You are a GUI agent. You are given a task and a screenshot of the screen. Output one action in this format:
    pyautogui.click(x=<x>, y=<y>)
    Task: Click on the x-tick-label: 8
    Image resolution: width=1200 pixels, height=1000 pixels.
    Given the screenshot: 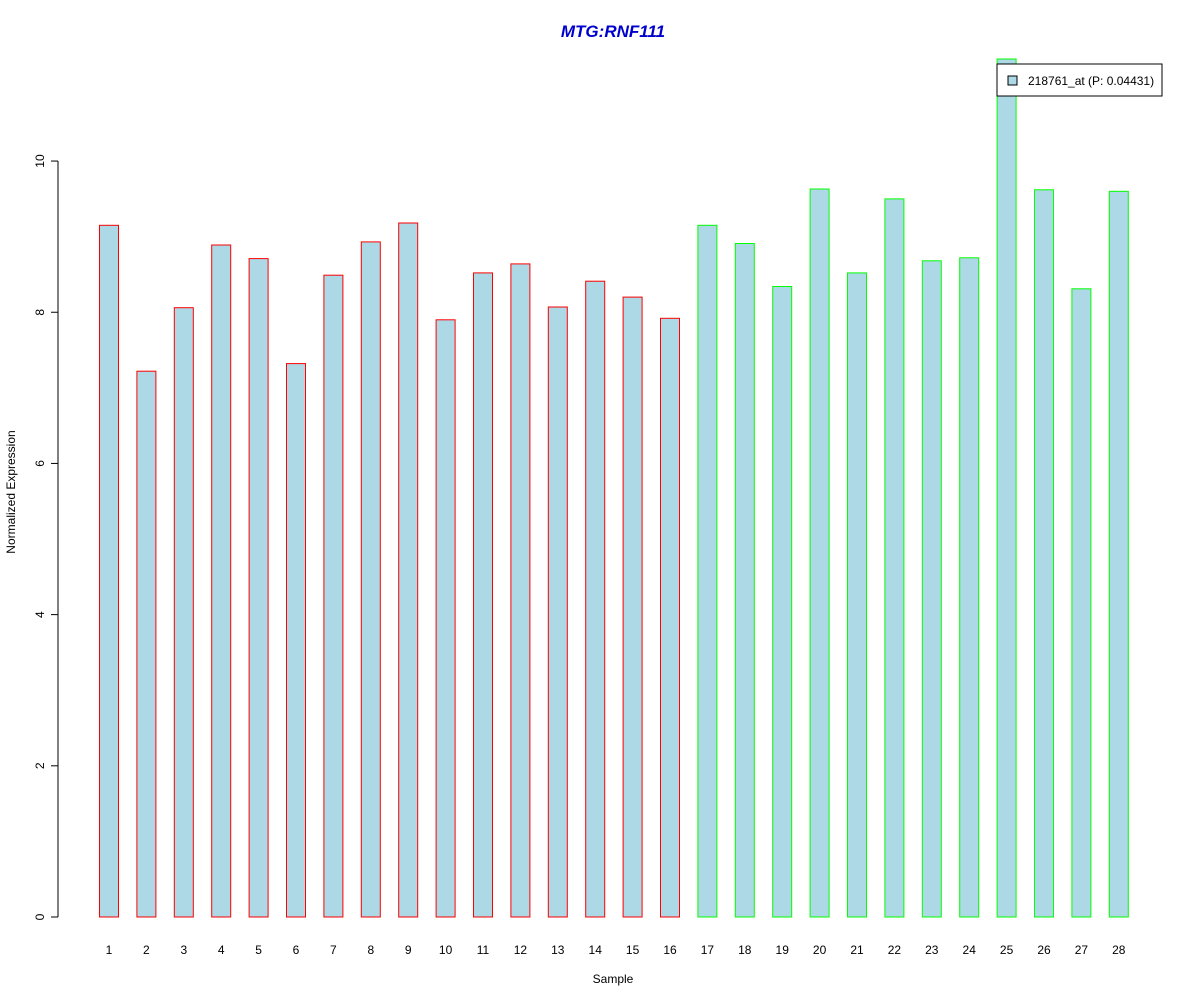 What is the action you would take?
    pyautogui.click(x=370, y=950)
    